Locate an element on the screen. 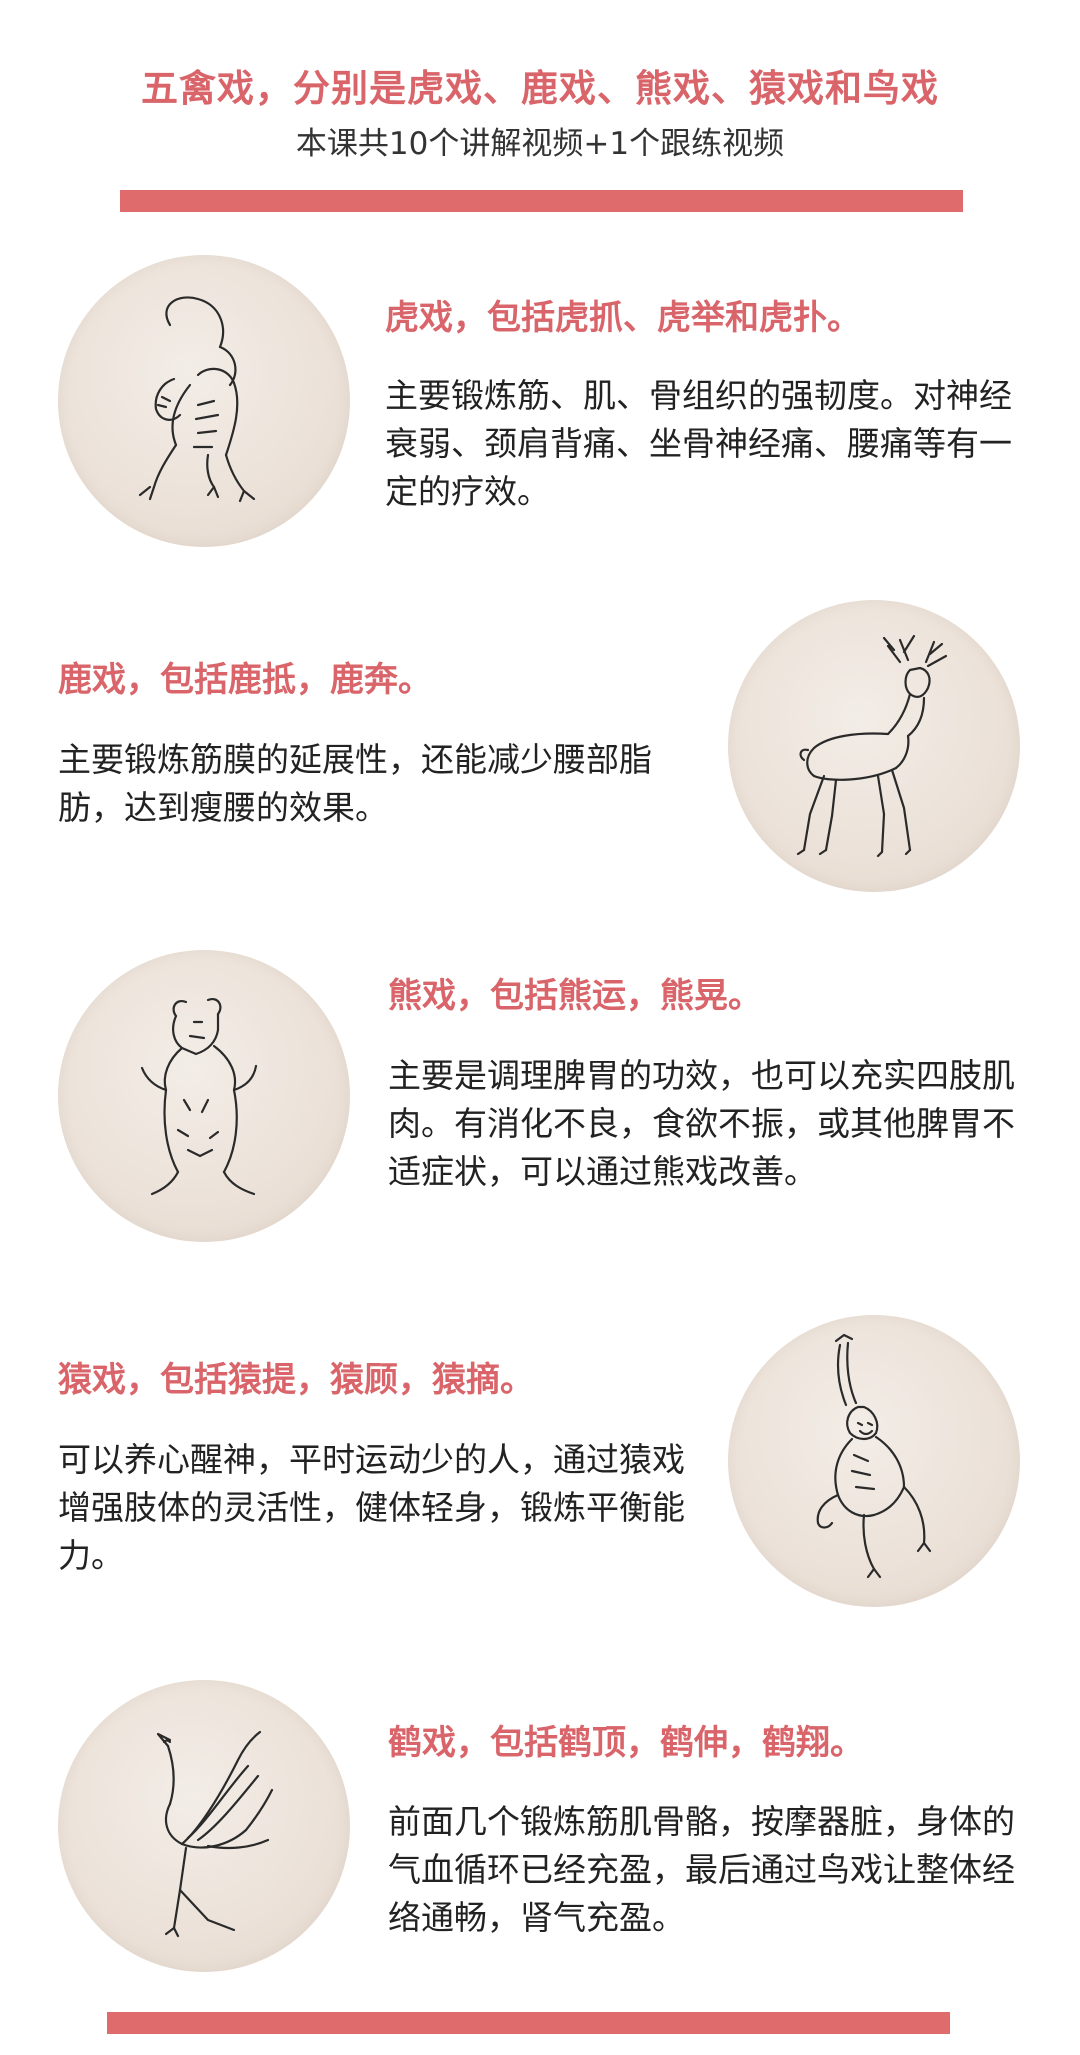 Image resolution: width=1080 pixels, height=2055 pixels. deer-icon is located at coordinates (872, 746).